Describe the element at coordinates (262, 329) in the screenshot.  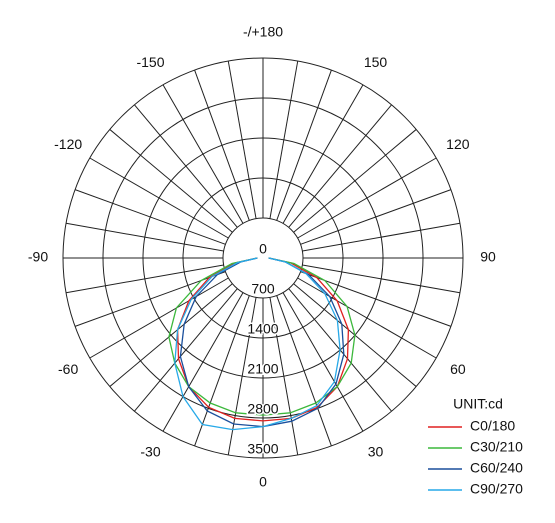
I see `r-tick-label: 1400` at that location.